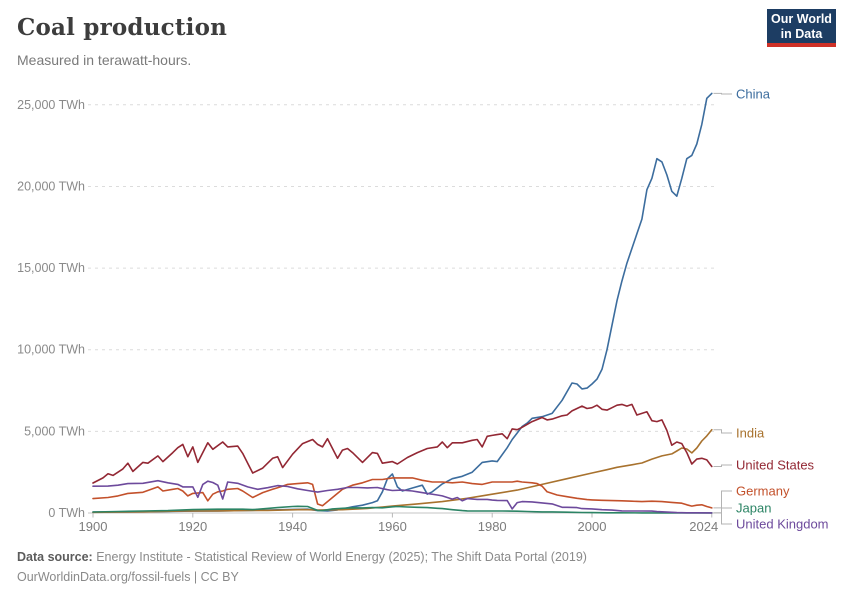 This screenshot has width=850, height=600. Describe the element at coordinates (392, 526) in the screenshot. I see `x-axis-tick-label: 1960` at that location.